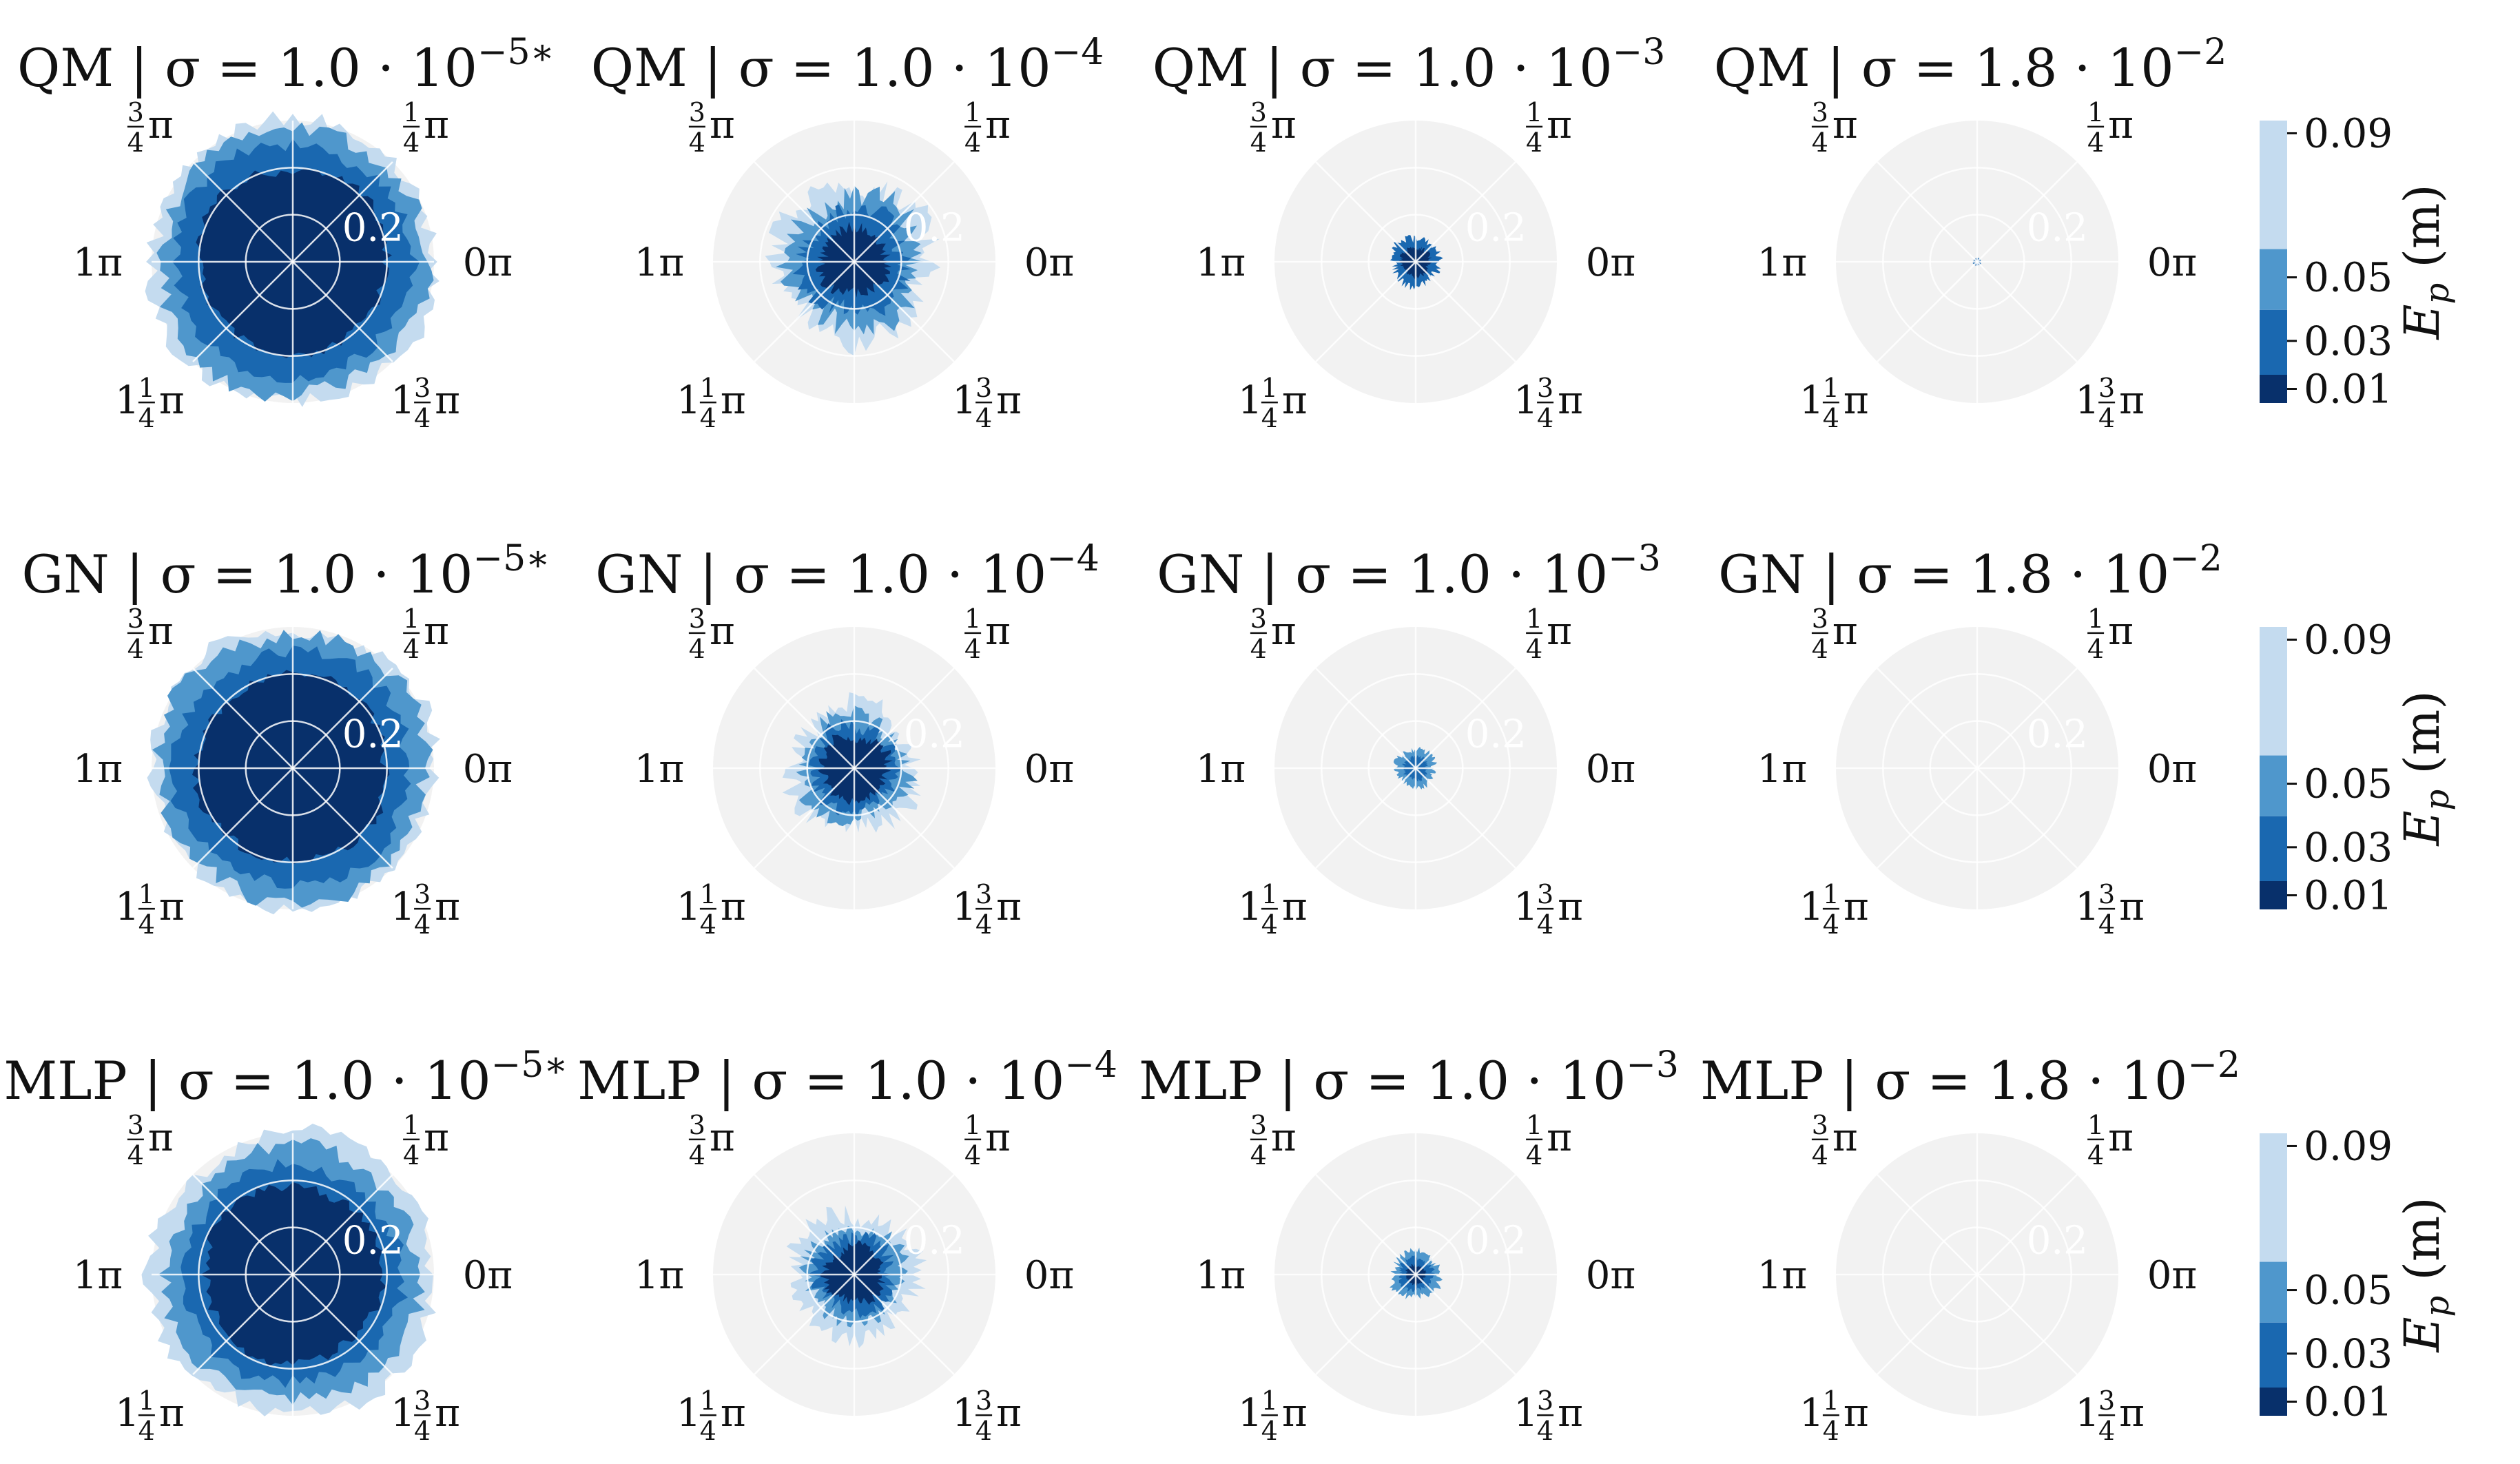  Describe the element at coordinates (2425, 768) in the screenshot. I see `colorbar-label: Ep (m)` at that location.